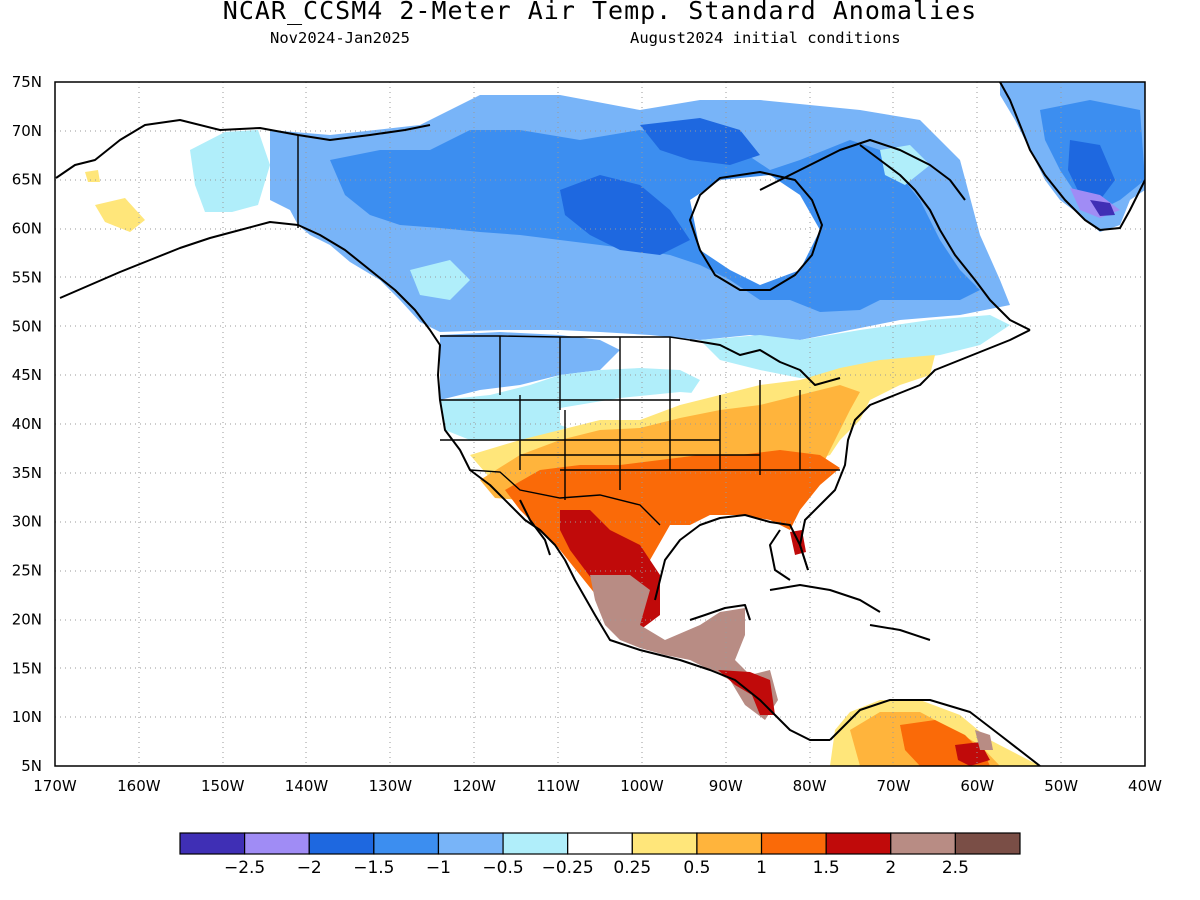  I want to click on colorbar-label: −1.5, so click(373, 868).